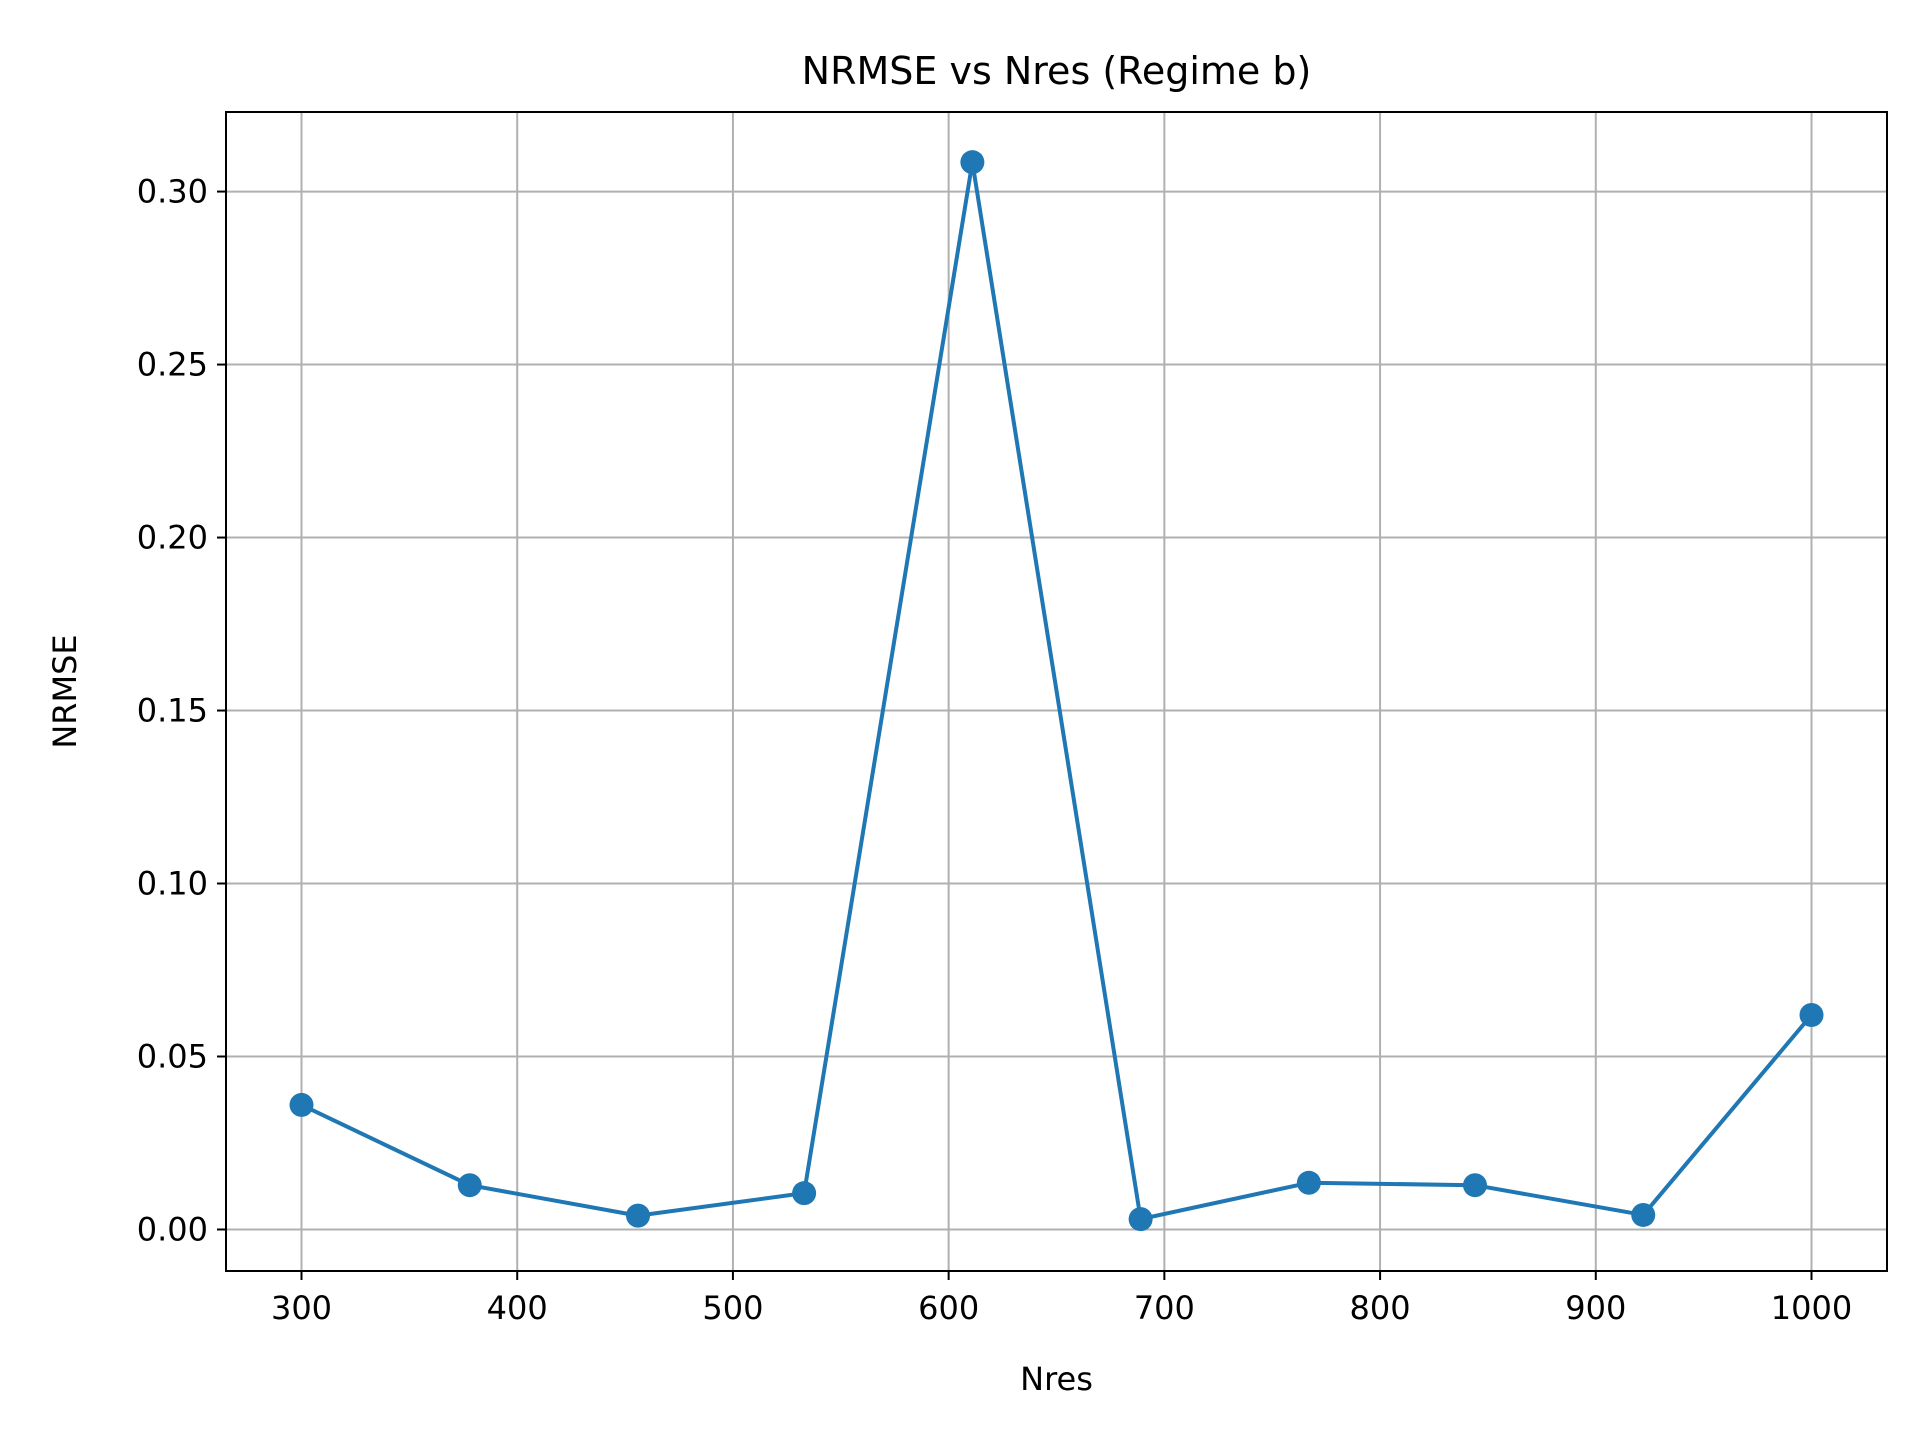  I want to click on x-tick-label: 700, so click(1164, 1308).